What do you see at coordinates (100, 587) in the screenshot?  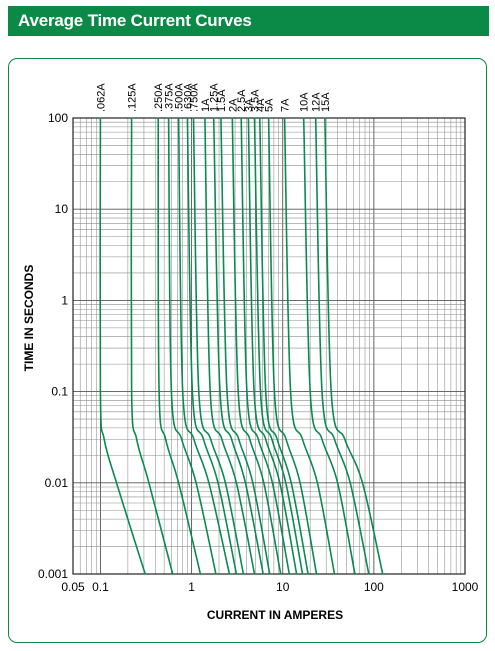 I see `x-tick-label: 0.1` at bounding box center [100, 587].